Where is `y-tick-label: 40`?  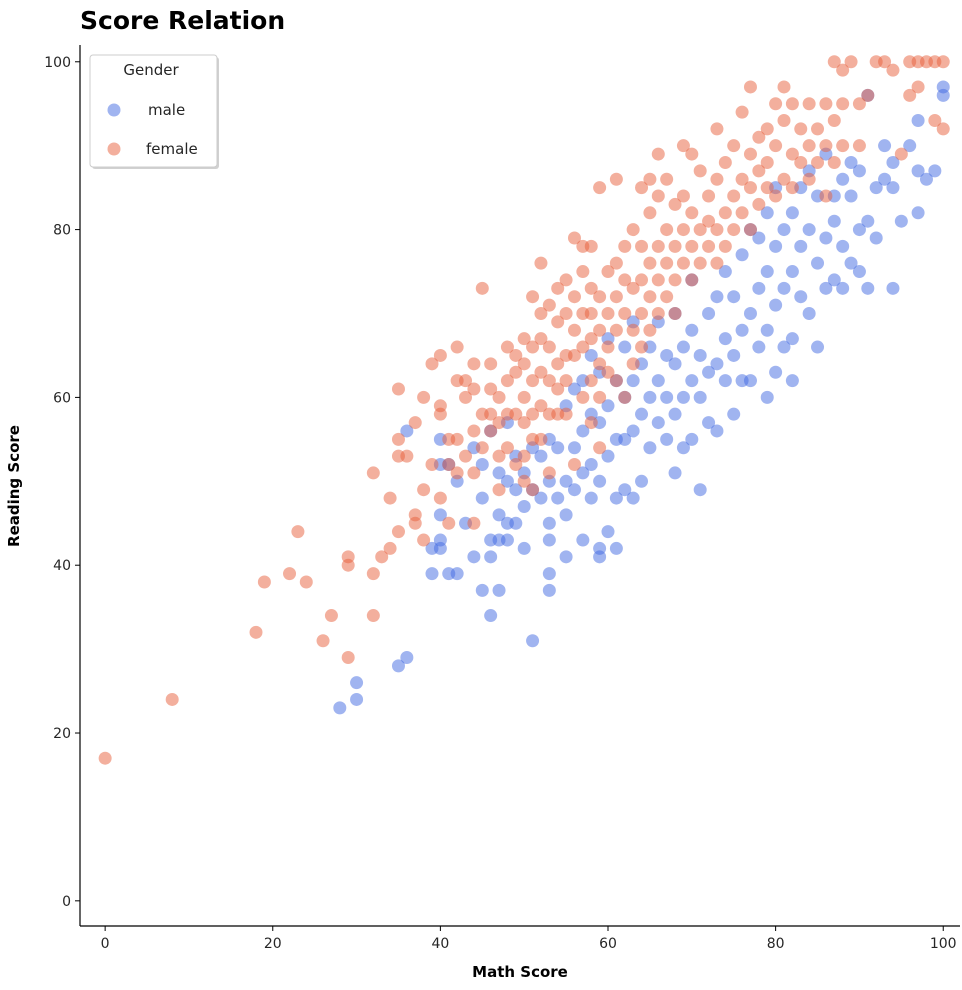
y-tick-label: 40 is located at coordinates (62, 566).